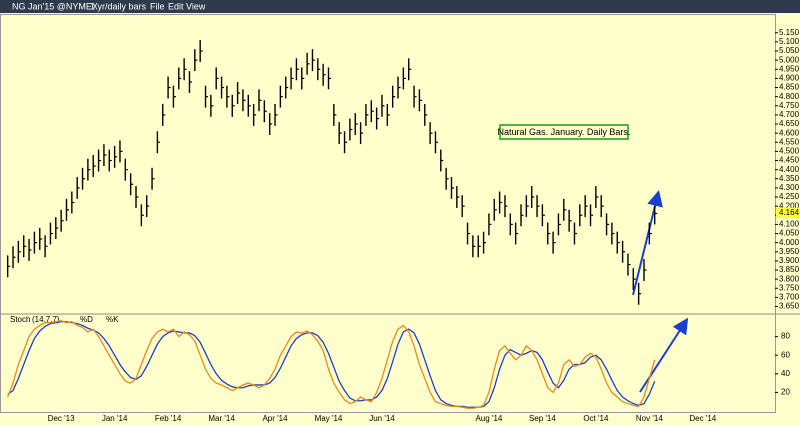 The width and height of the screenshot is (800, 425). What do you see at coordinates (789, 123) in the screenshot?
I see `y-tick-label: 4.650` at bounding box center [789, 123].